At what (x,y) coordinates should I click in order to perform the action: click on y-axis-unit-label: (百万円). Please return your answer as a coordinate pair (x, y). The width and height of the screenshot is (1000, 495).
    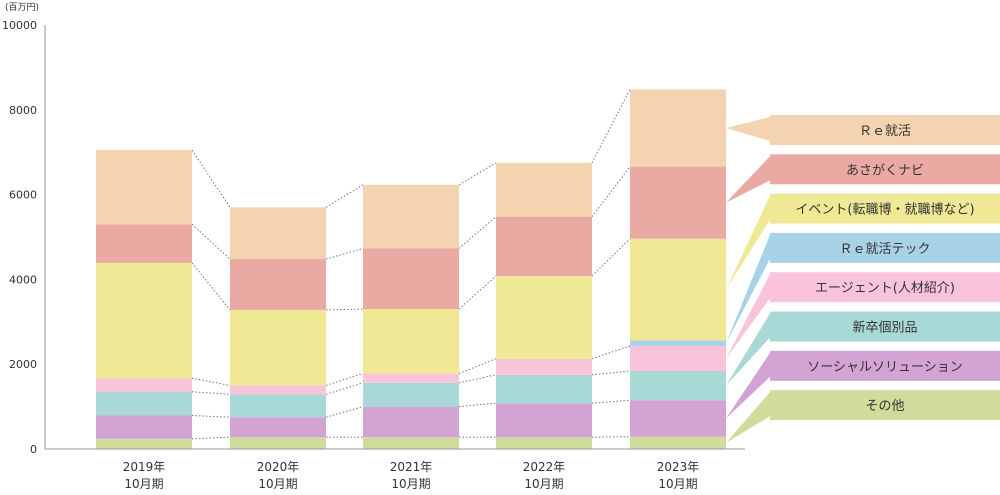
    Looking at the image, I should click on (22, 7).